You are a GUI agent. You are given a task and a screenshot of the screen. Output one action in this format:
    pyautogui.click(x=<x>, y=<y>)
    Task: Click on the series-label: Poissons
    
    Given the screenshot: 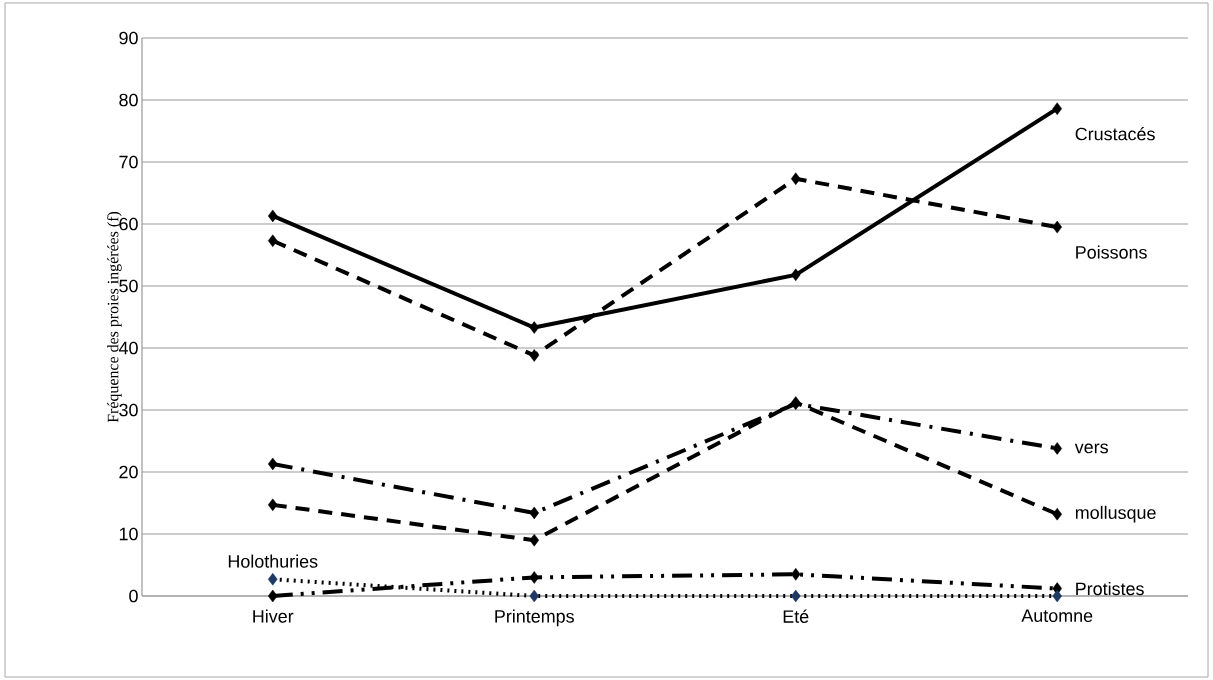 What is the action you would take?
    pyautogui.click(x=1111, y=252)
    